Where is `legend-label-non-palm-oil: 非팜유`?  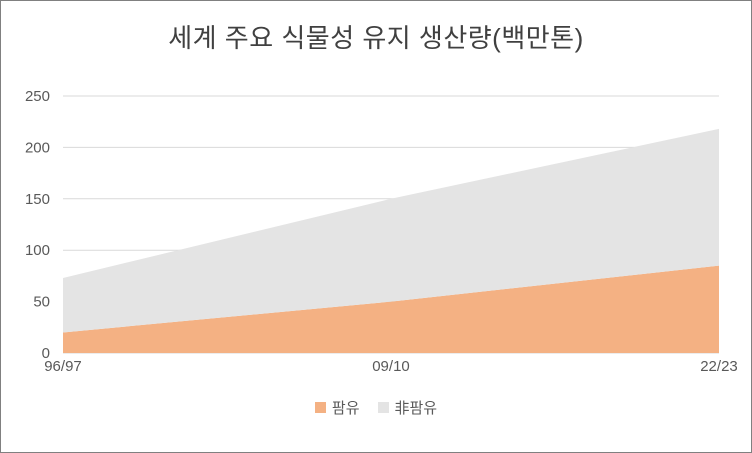
legend-label-non-palm-oil: 非팜유 is located at coordinates (416, 408).